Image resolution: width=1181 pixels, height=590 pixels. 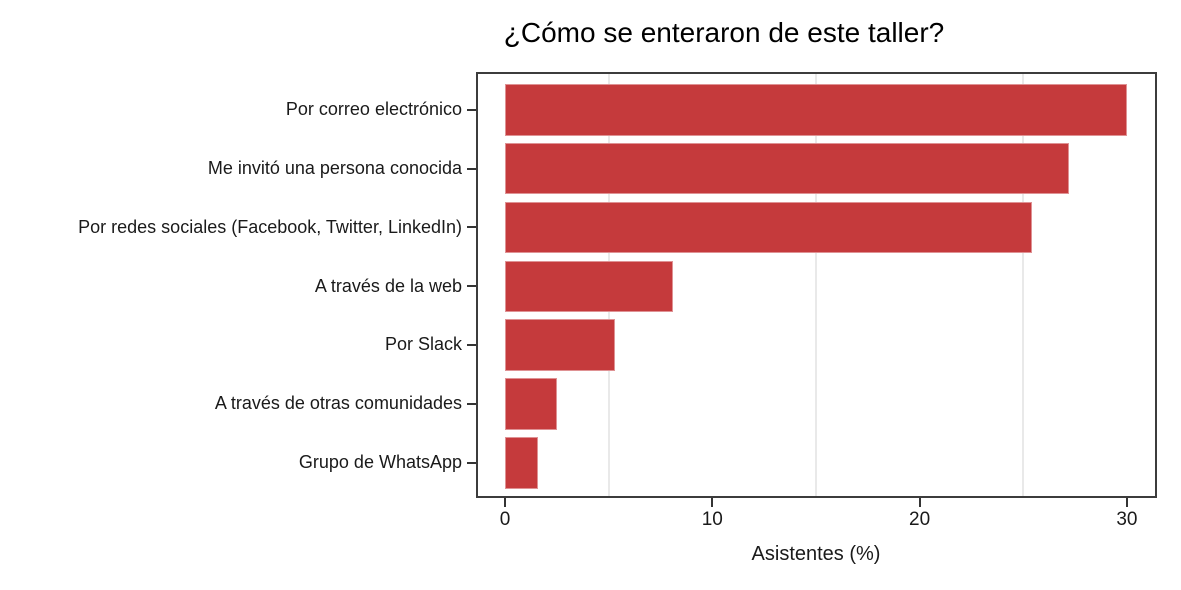 I want to click on chart-title: ¿Cómo se enteraron de este taller?, so click(x=724, y=32).